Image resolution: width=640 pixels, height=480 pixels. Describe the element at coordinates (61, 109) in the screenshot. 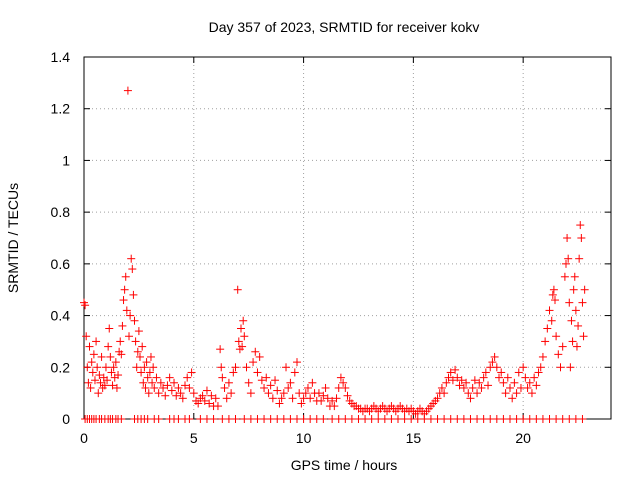

I see `y-tick-label: 1.2` at that location.